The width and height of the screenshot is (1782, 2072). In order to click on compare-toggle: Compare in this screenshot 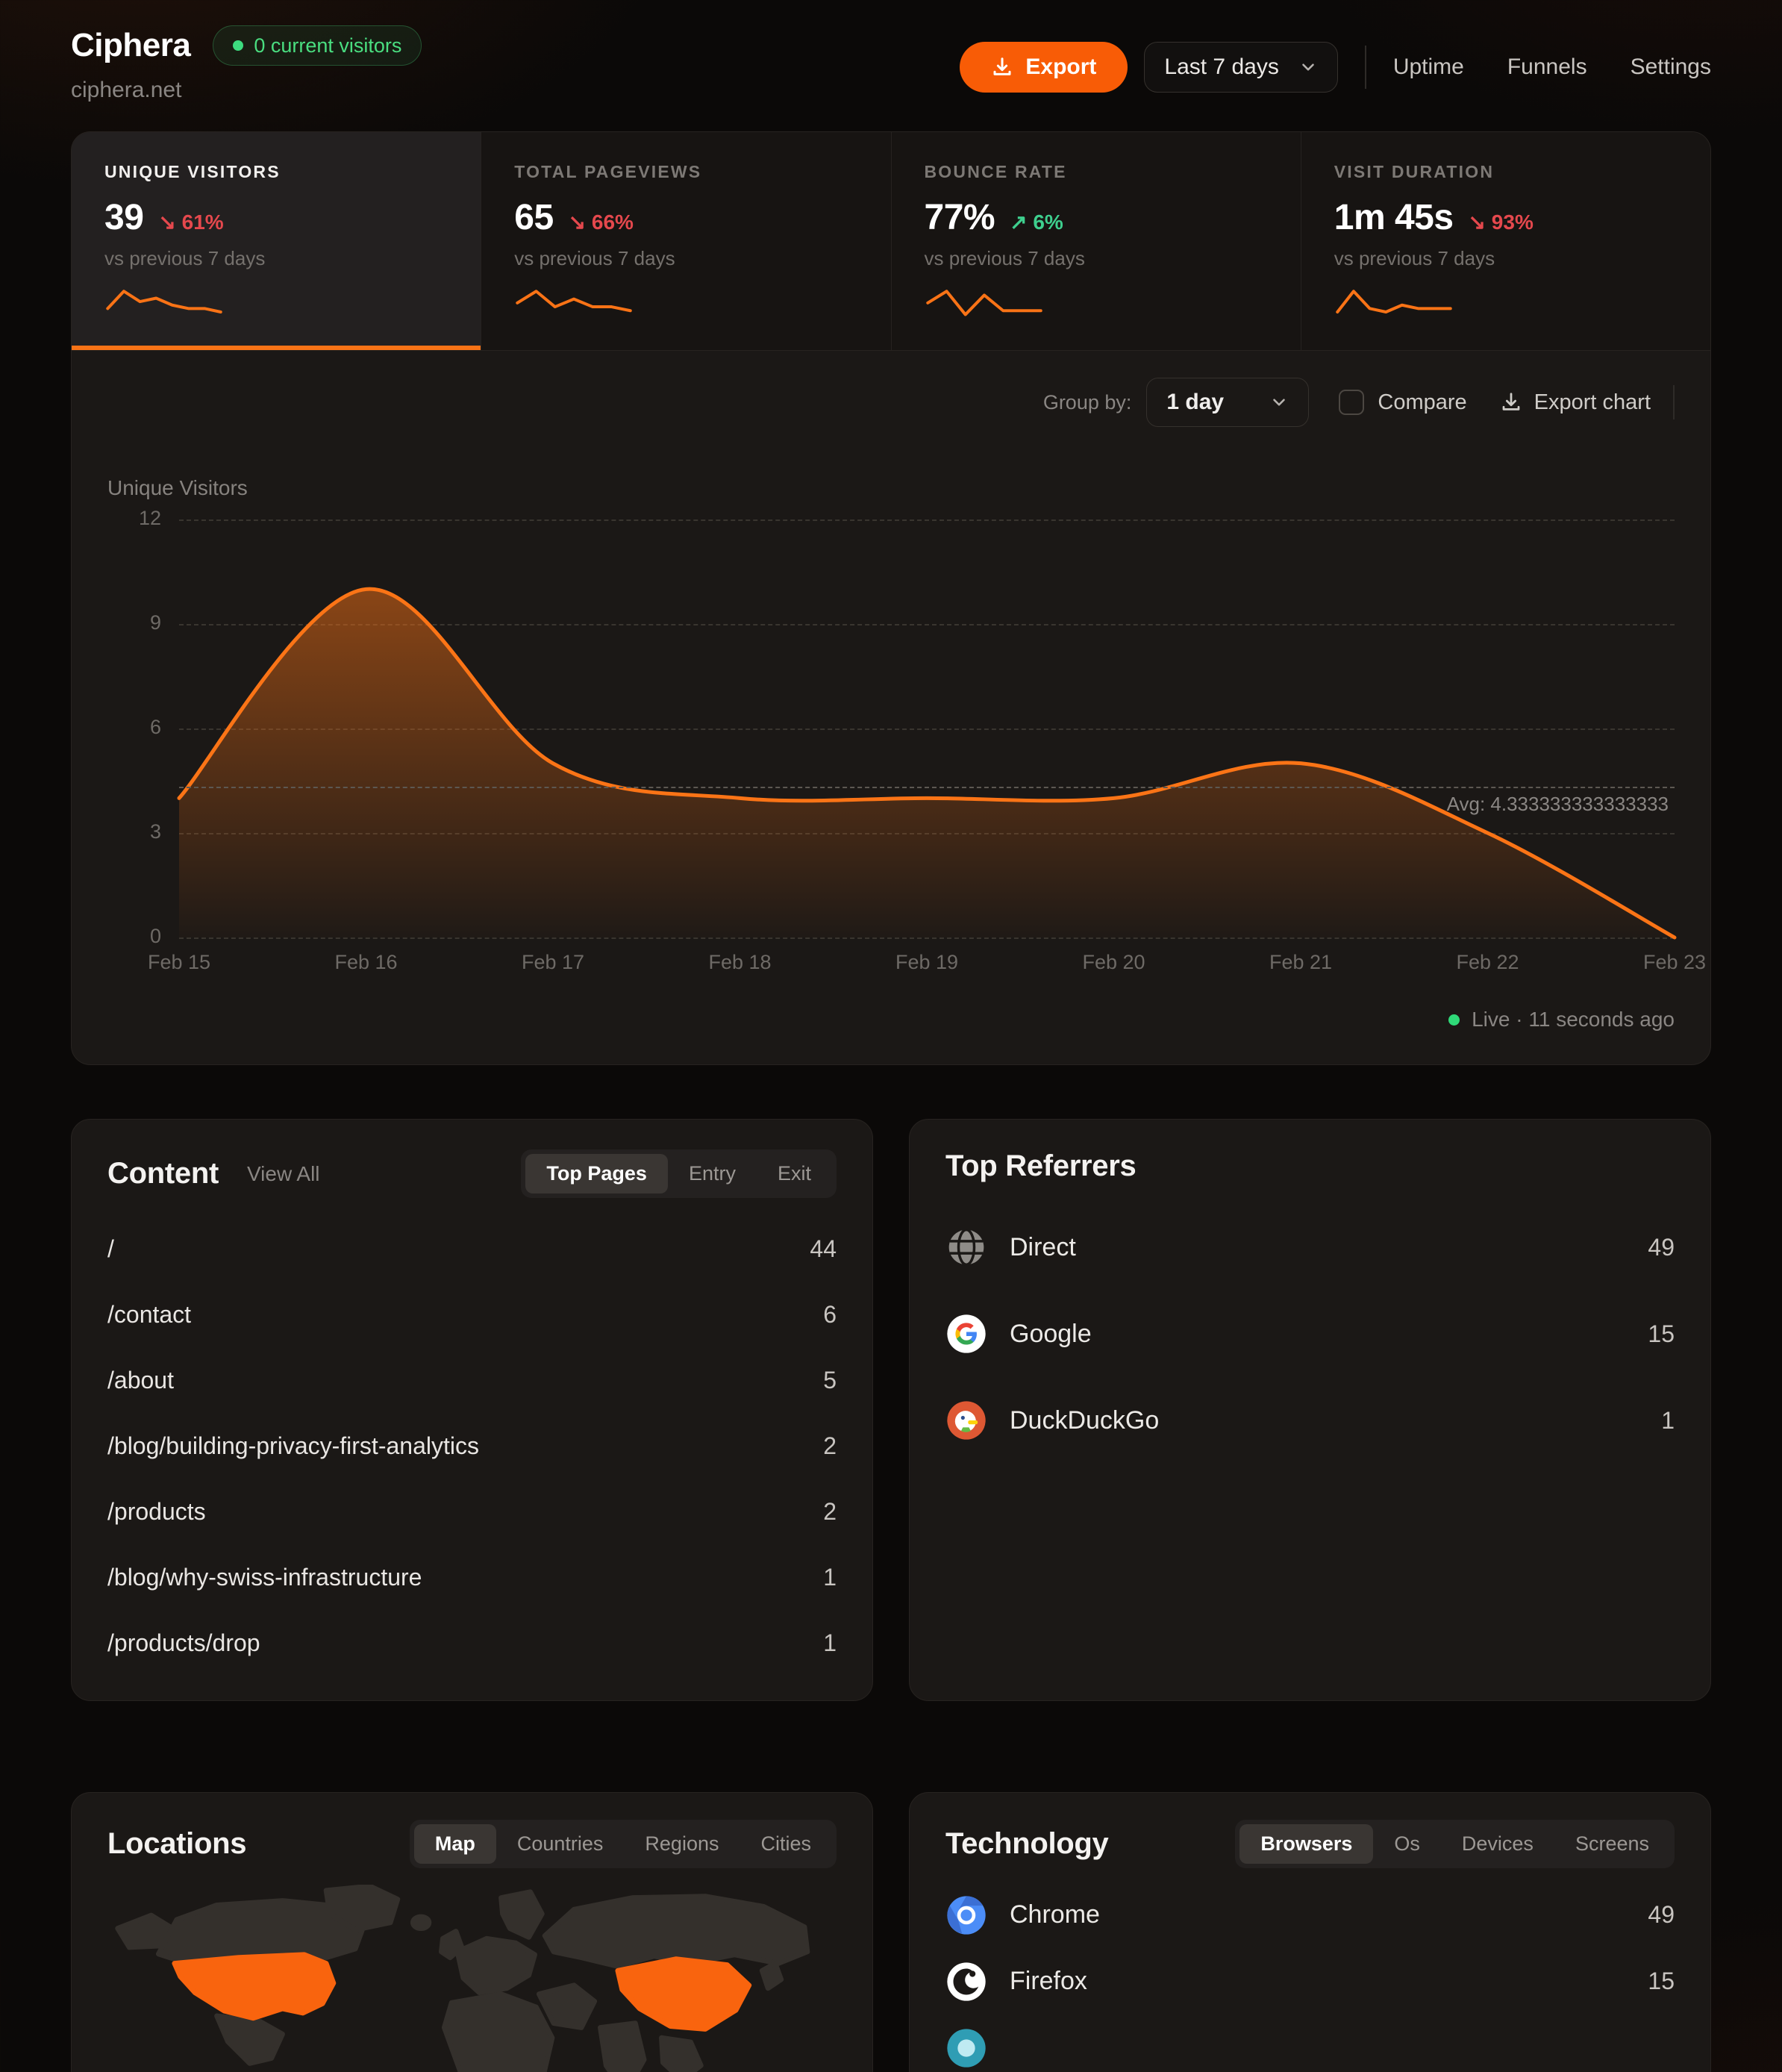, I will do `click(1403, 402)`.